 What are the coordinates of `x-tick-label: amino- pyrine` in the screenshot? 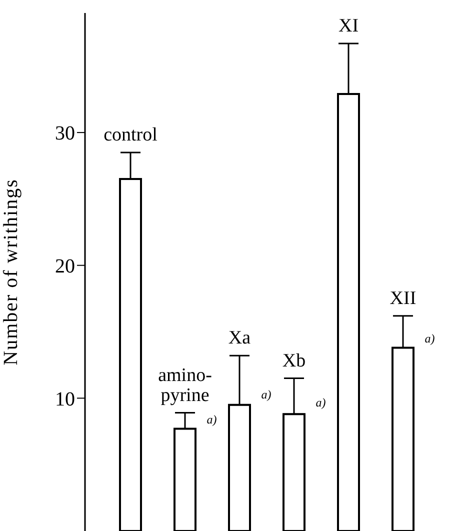 It's located at (185, 385).